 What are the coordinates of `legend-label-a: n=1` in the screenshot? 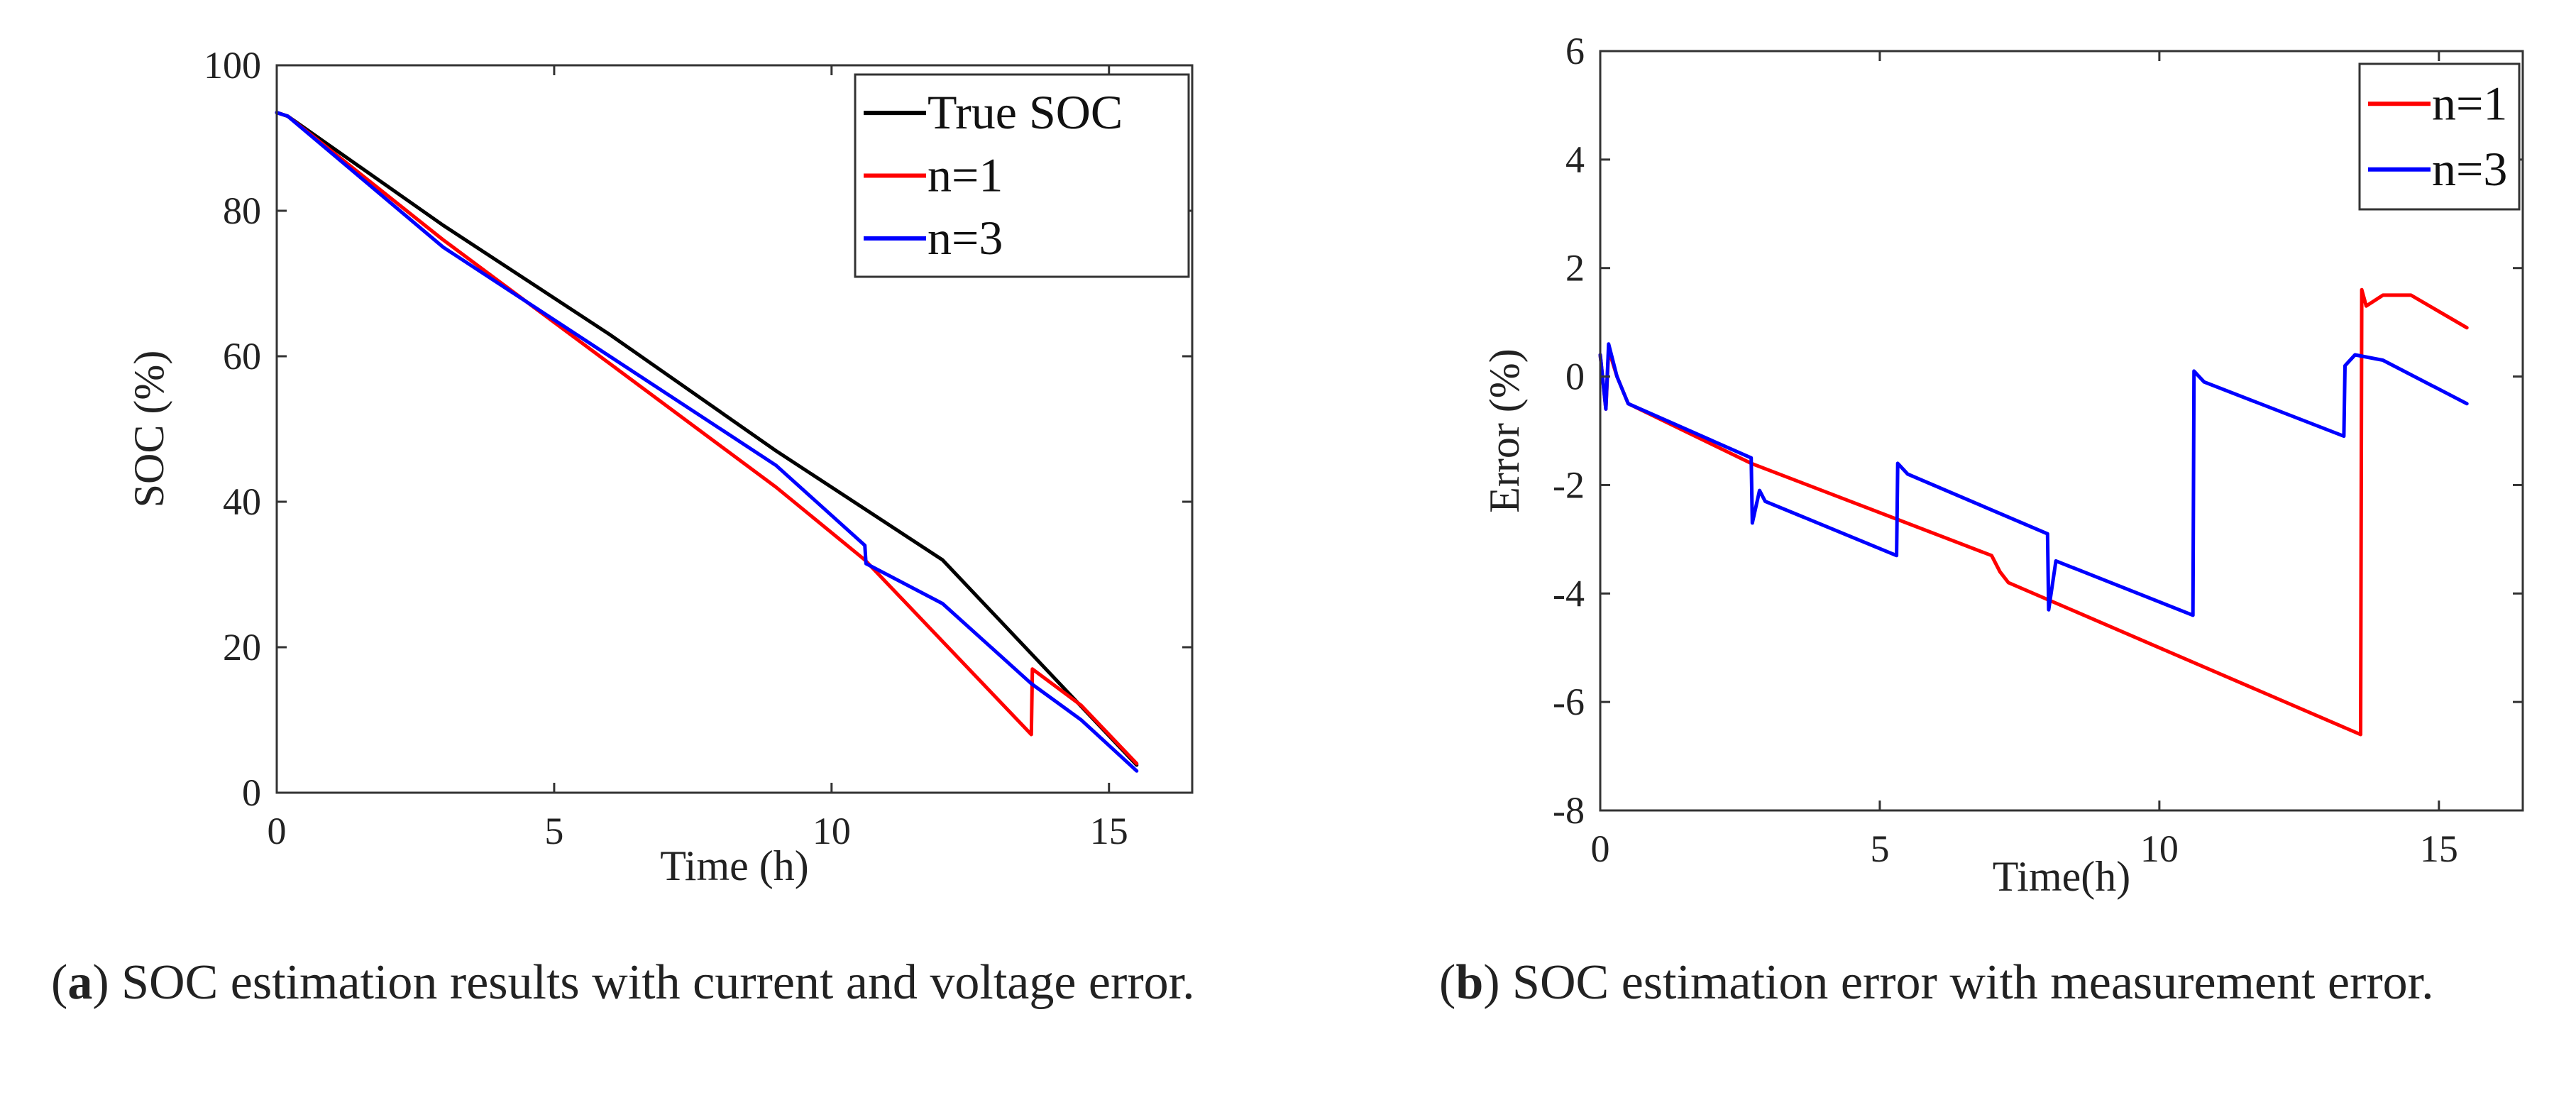 It's located at (965, 175).